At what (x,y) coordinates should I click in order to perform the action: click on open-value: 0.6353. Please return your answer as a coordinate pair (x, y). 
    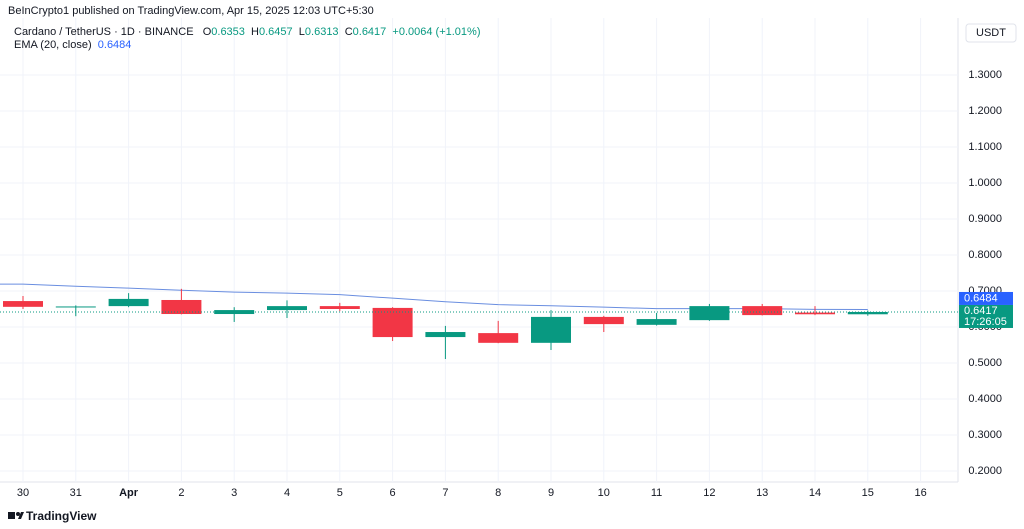
    Looking at the image, I should click on (228, 32).